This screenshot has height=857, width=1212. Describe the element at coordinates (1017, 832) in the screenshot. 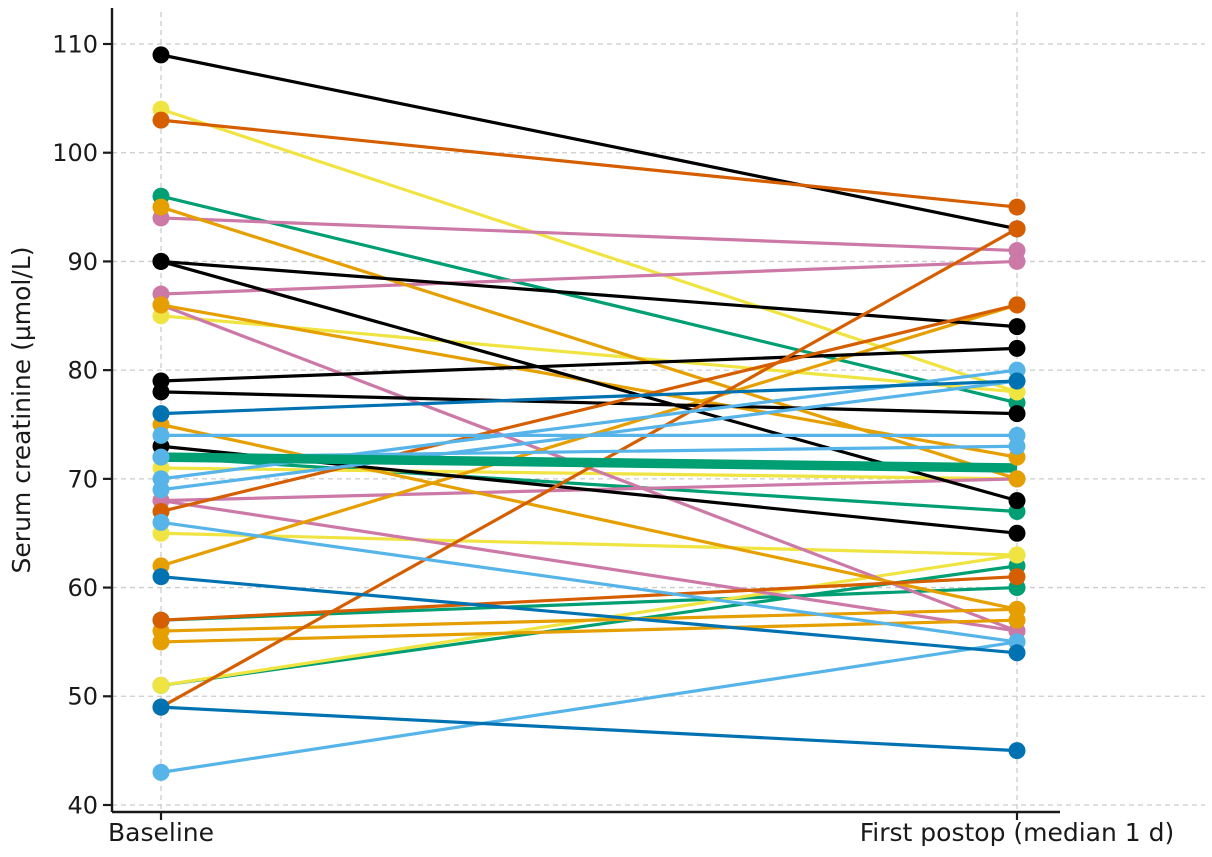

I see `x-tick-label-postop: First postop (median 1 d)` at that location.